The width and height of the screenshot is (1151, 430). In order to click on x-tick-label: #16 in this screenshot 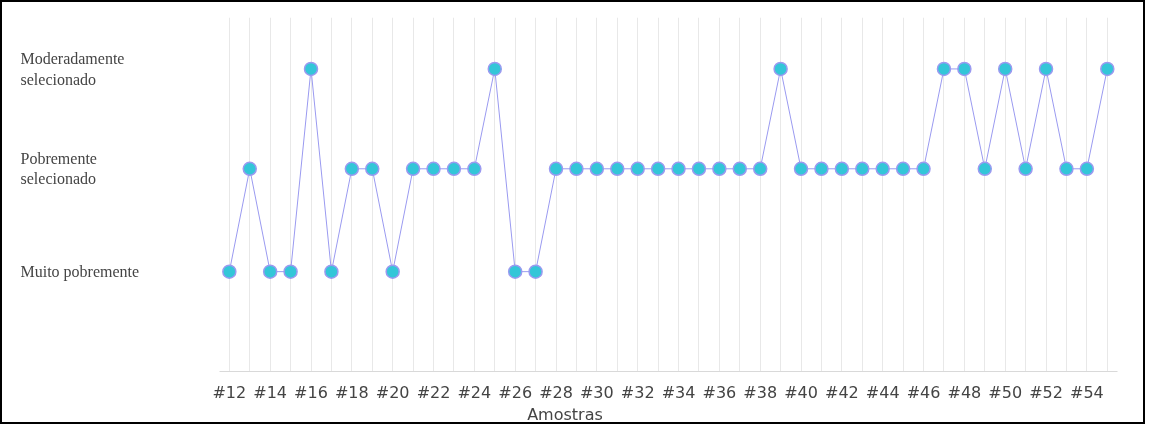, I will do `click(311, 392)`.